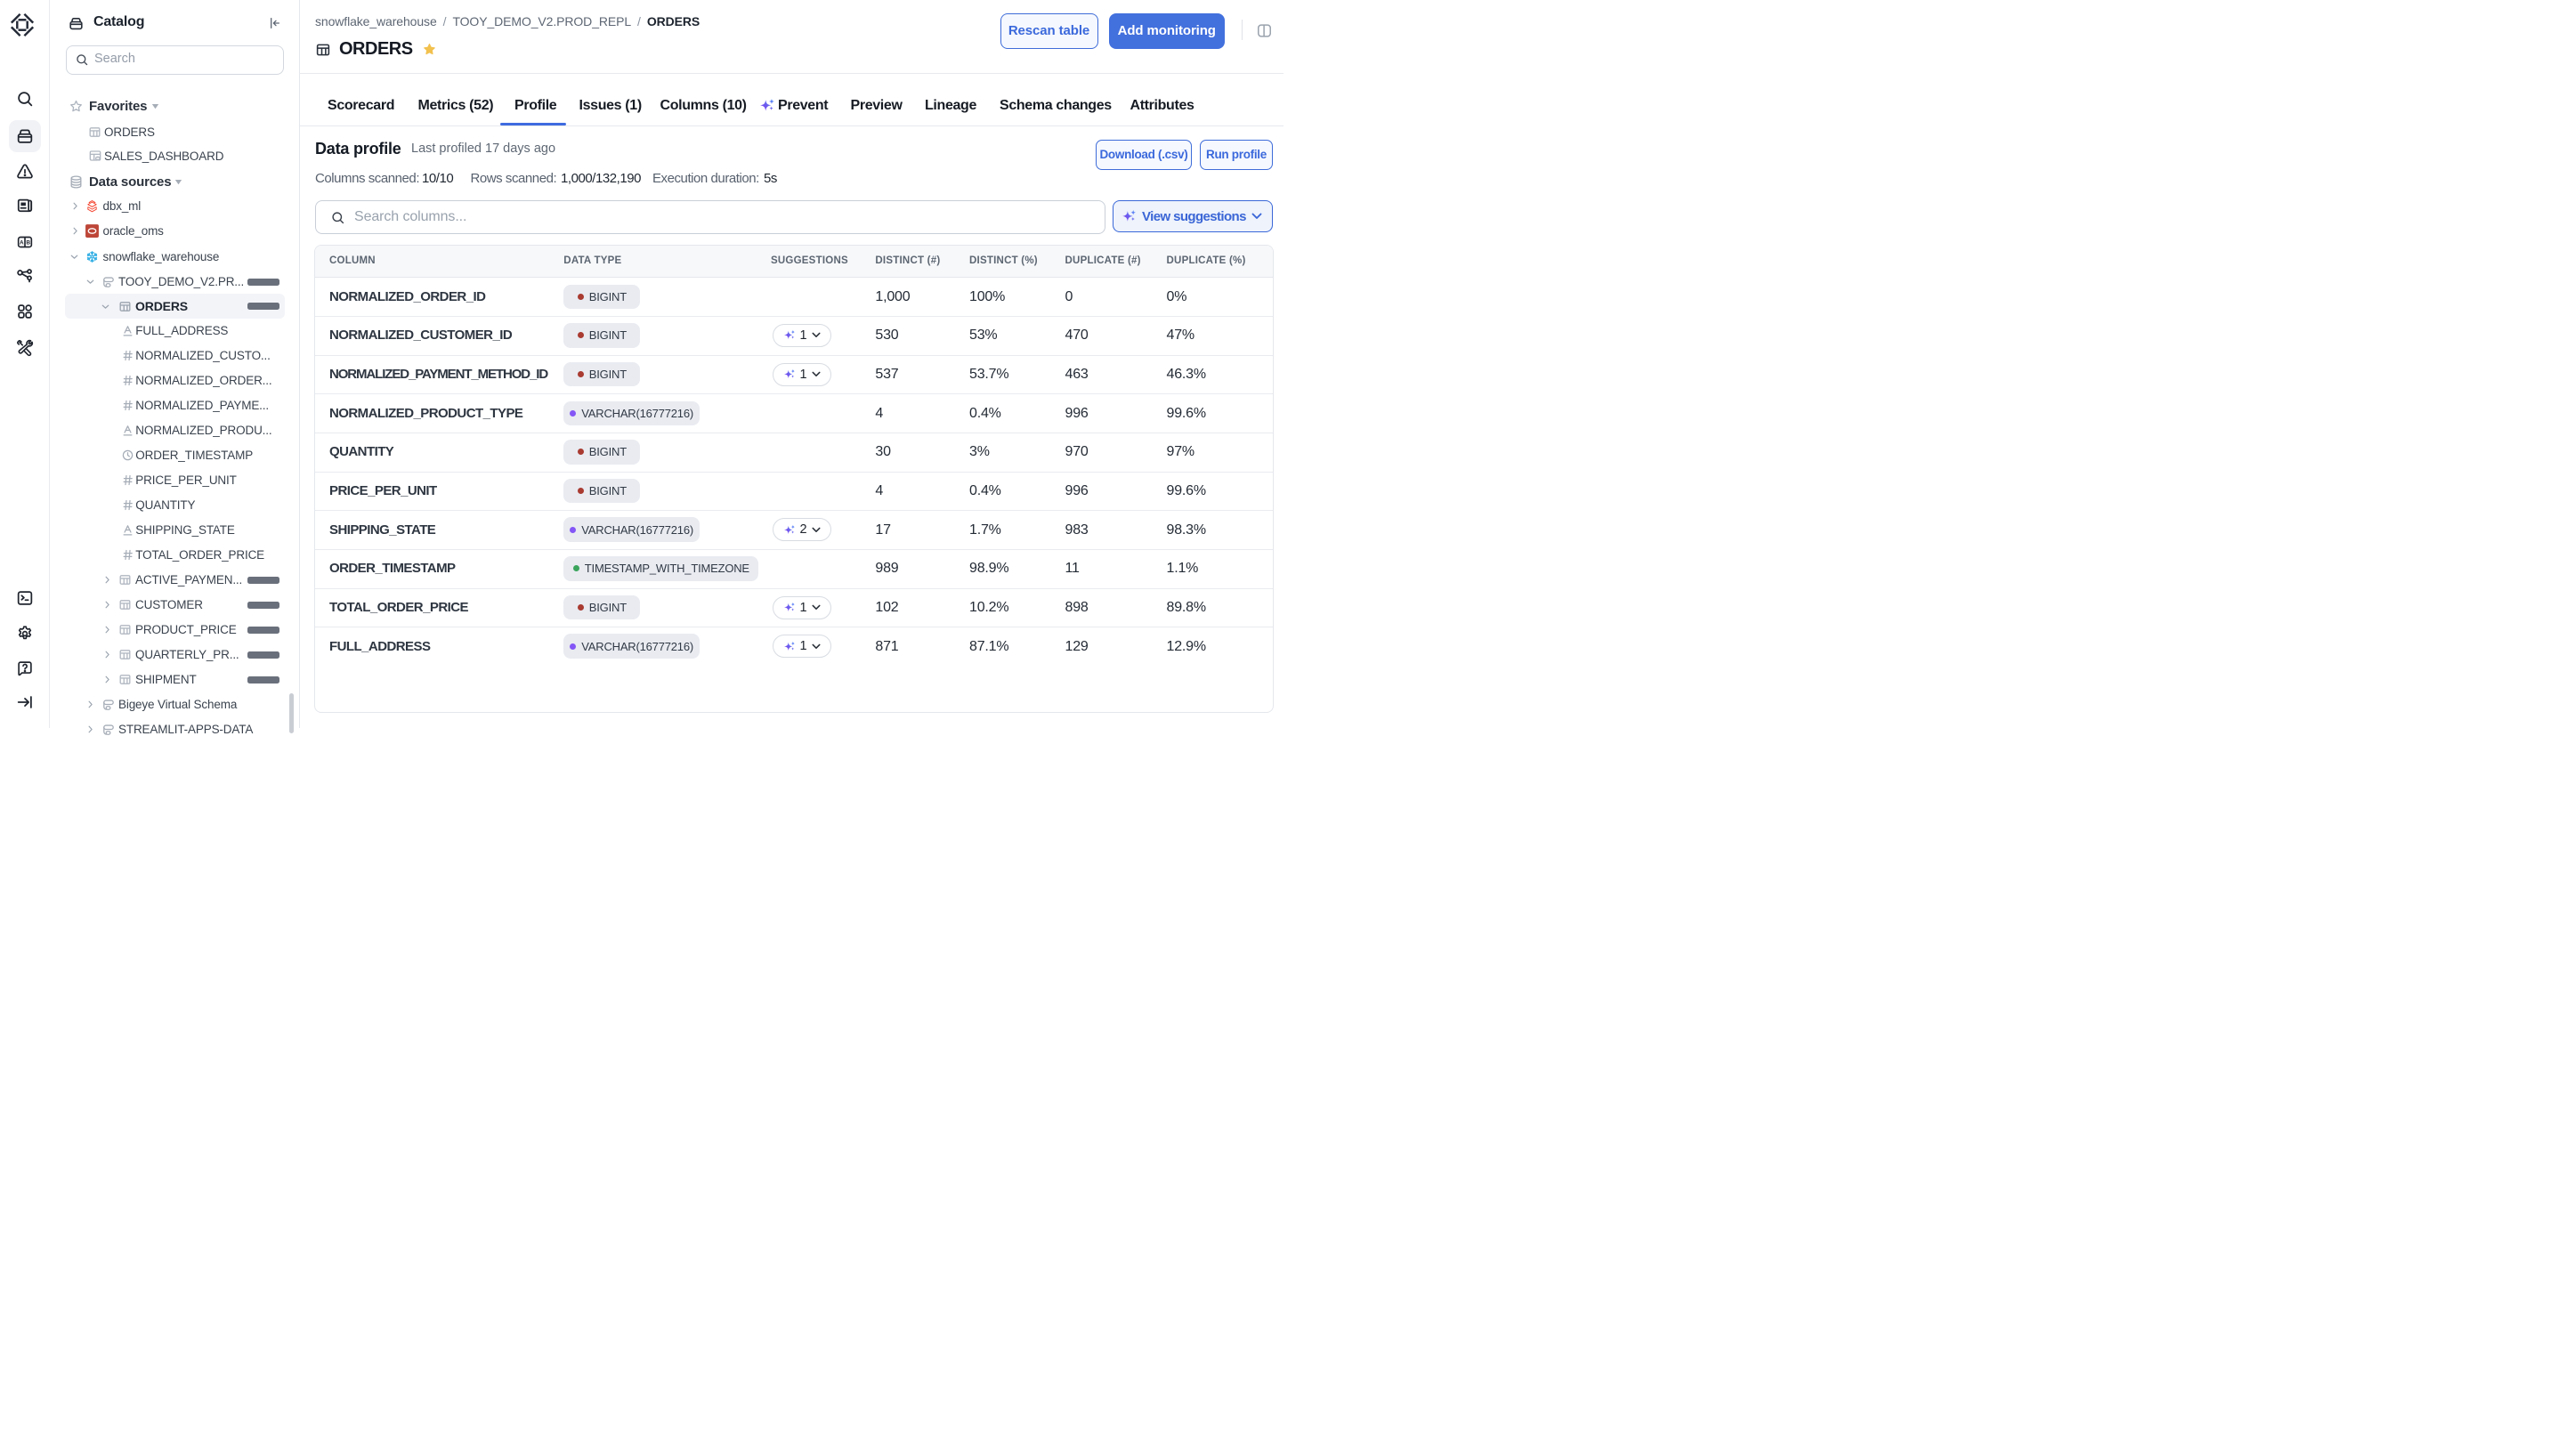 This screenshot has height=1456, width=2567. I want to click on svg-text: A, so click(22, 242).